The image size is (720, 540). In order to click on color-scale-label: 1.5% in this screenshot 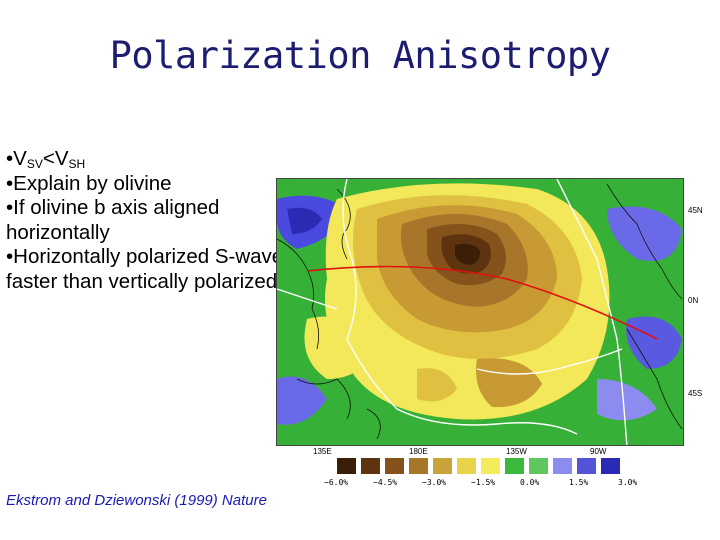, I will do `click(579, 482)`.